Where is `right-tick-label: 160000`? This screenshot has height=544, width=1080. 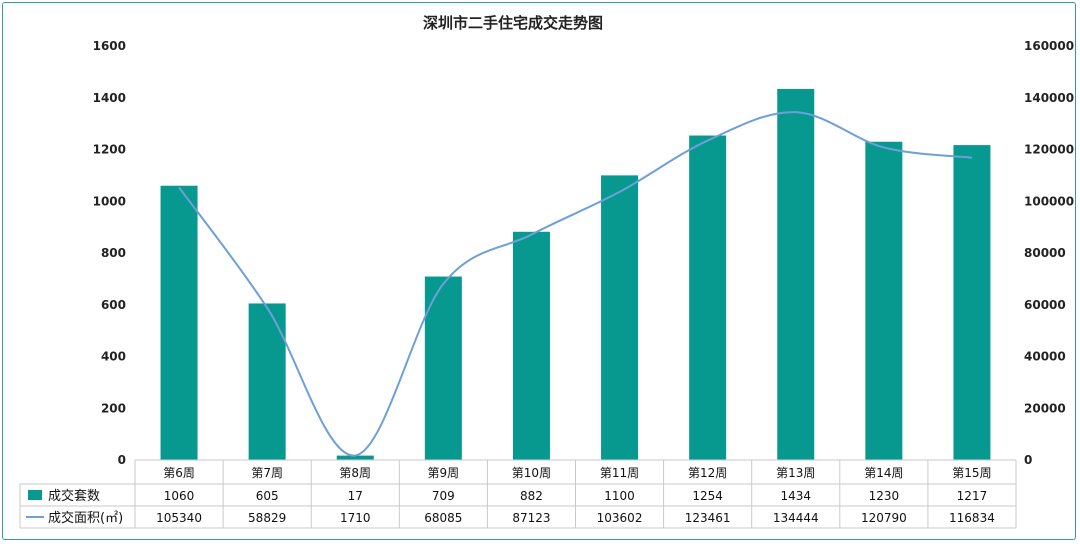 right-tick-label: 160000 is located at coordinates (1049, 46).